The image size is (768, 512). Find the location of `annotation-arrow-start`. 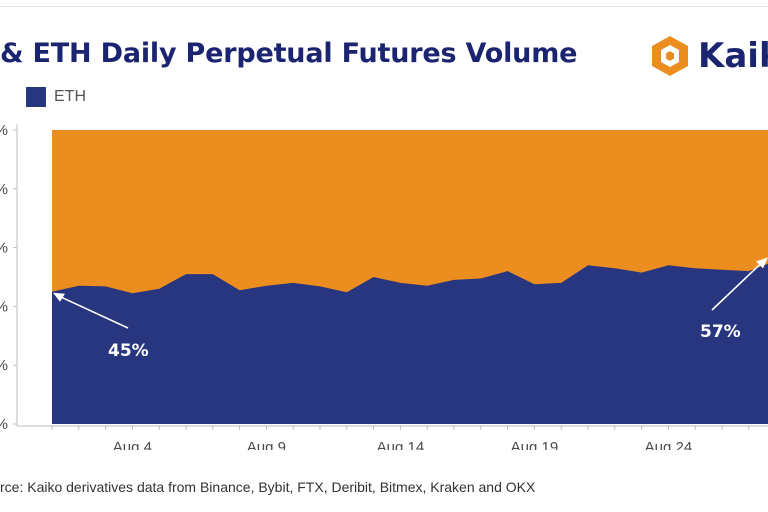

annotation-arrow-start is located at coordinates (93, 311).